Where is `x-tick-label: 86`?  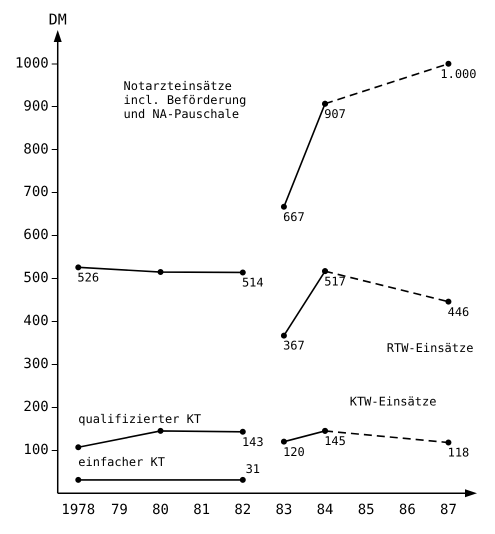
x-tick-label: 86 is located at coordinates (407, 510).